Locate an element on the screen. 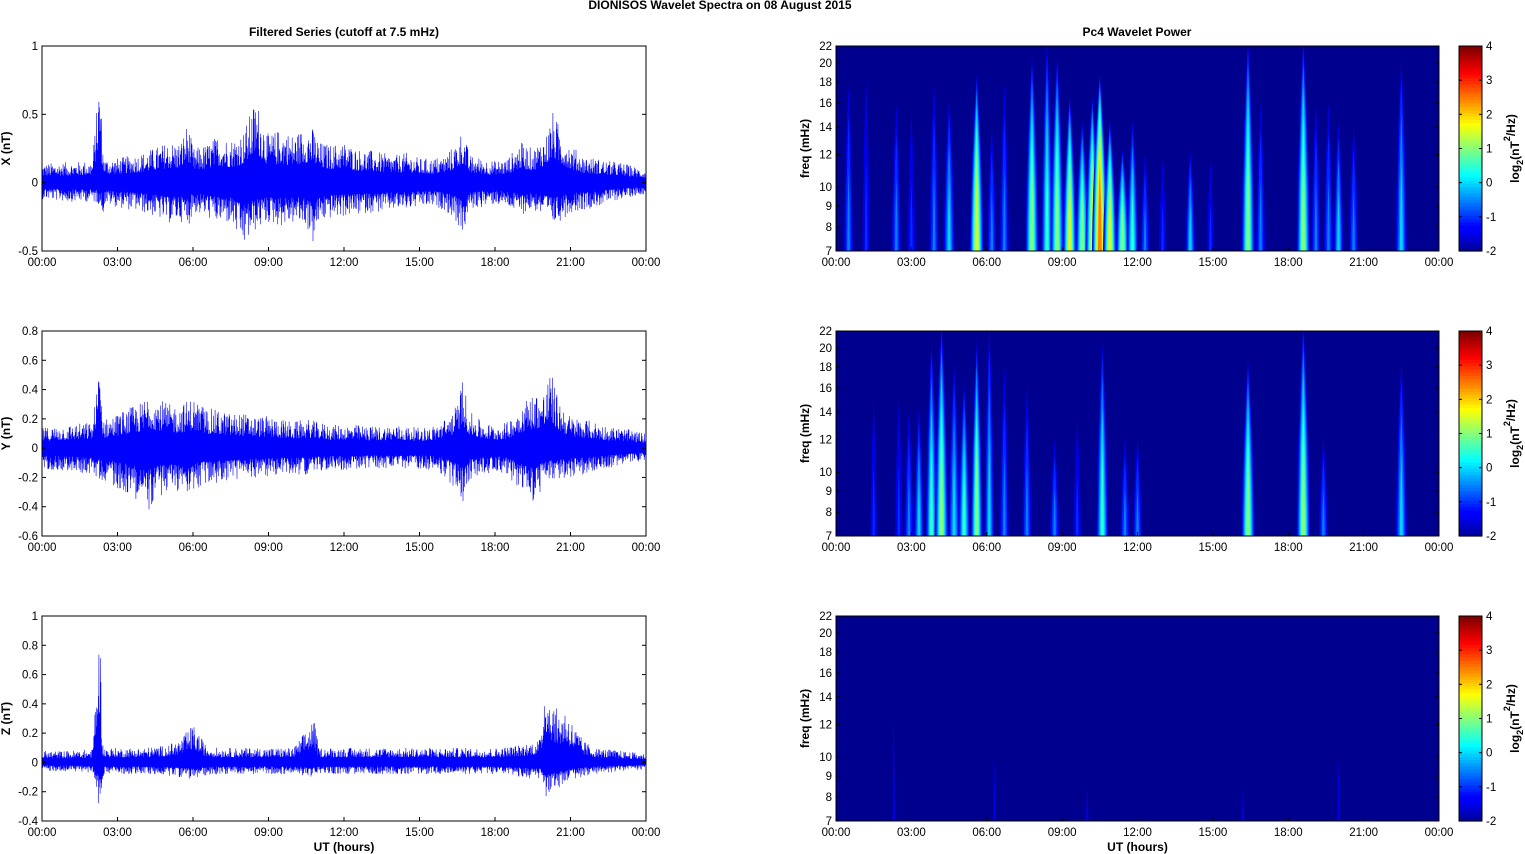 Image resolution: width=1525 pixels, height=854 pixels. series-line-x is located at coordinates (344, 171).